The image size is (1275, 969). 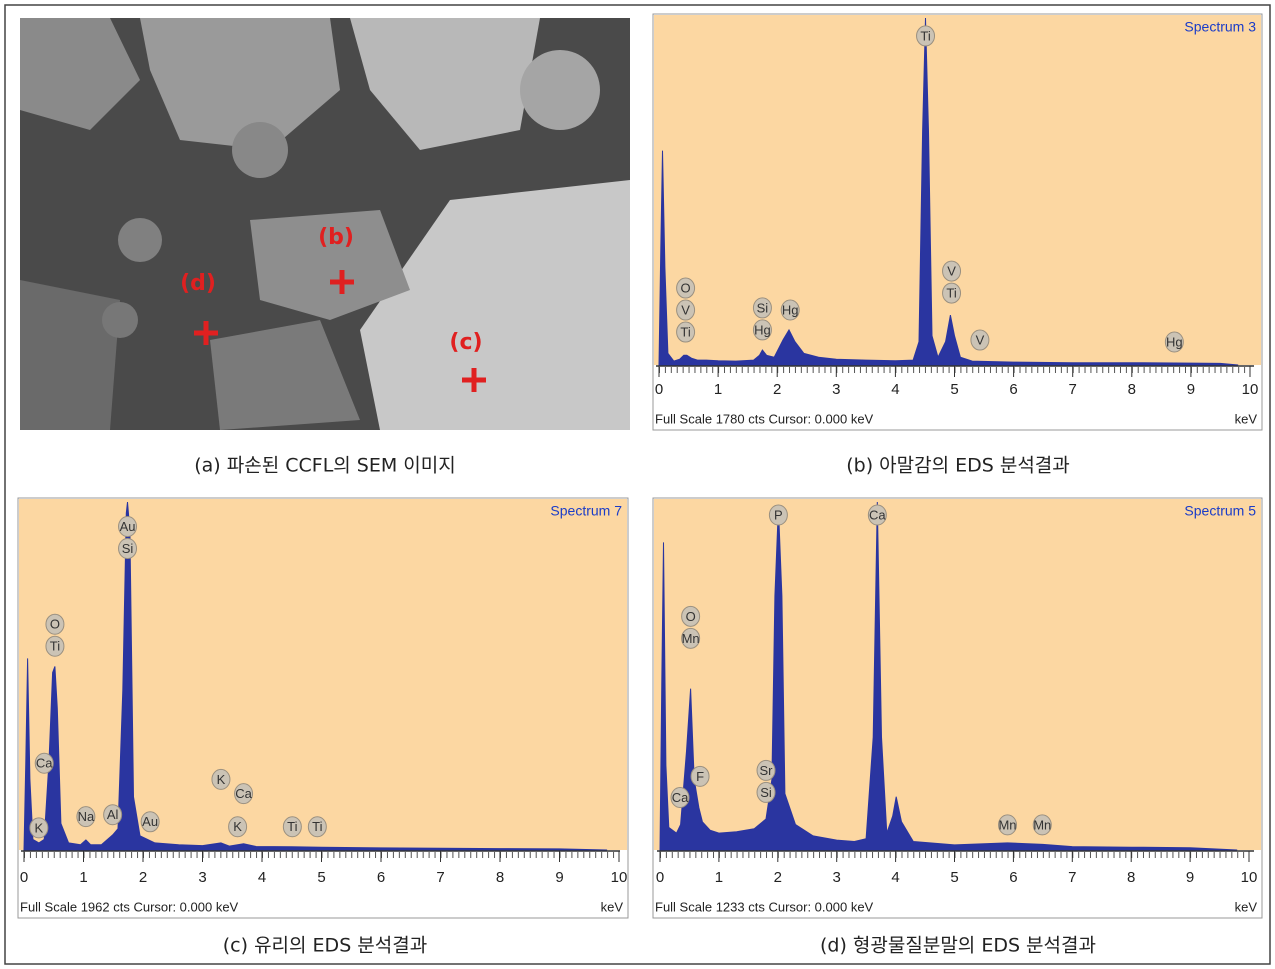 I want to click on caption: (d) 형광물질분말의 EDS 분석결과, so click(x=958, y=946).